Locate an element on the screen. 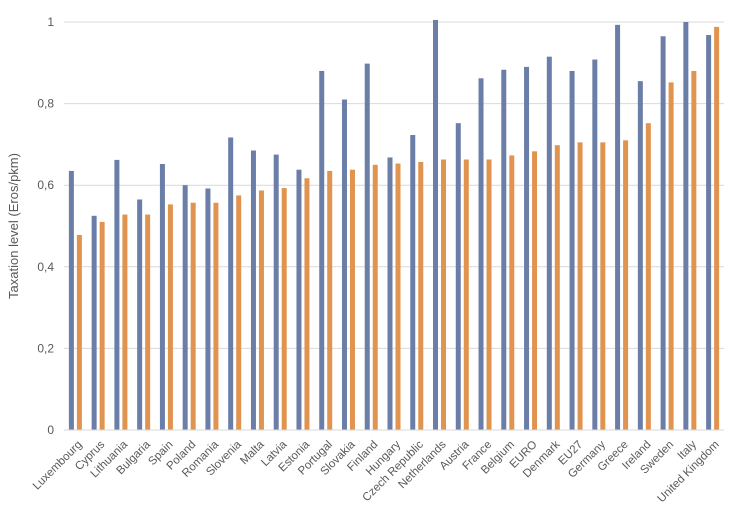 Image resolution: width=754 pixels, height=517 pixels. bar-series-2-romania is located at coordinates (216, 316).